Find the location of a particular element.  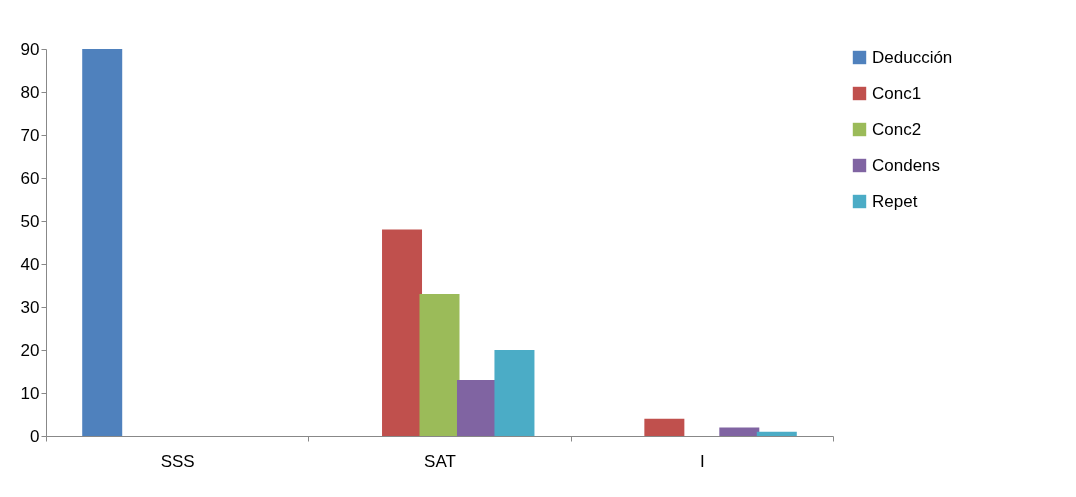

legend-label: Repet is located at coordinates (895, 201).